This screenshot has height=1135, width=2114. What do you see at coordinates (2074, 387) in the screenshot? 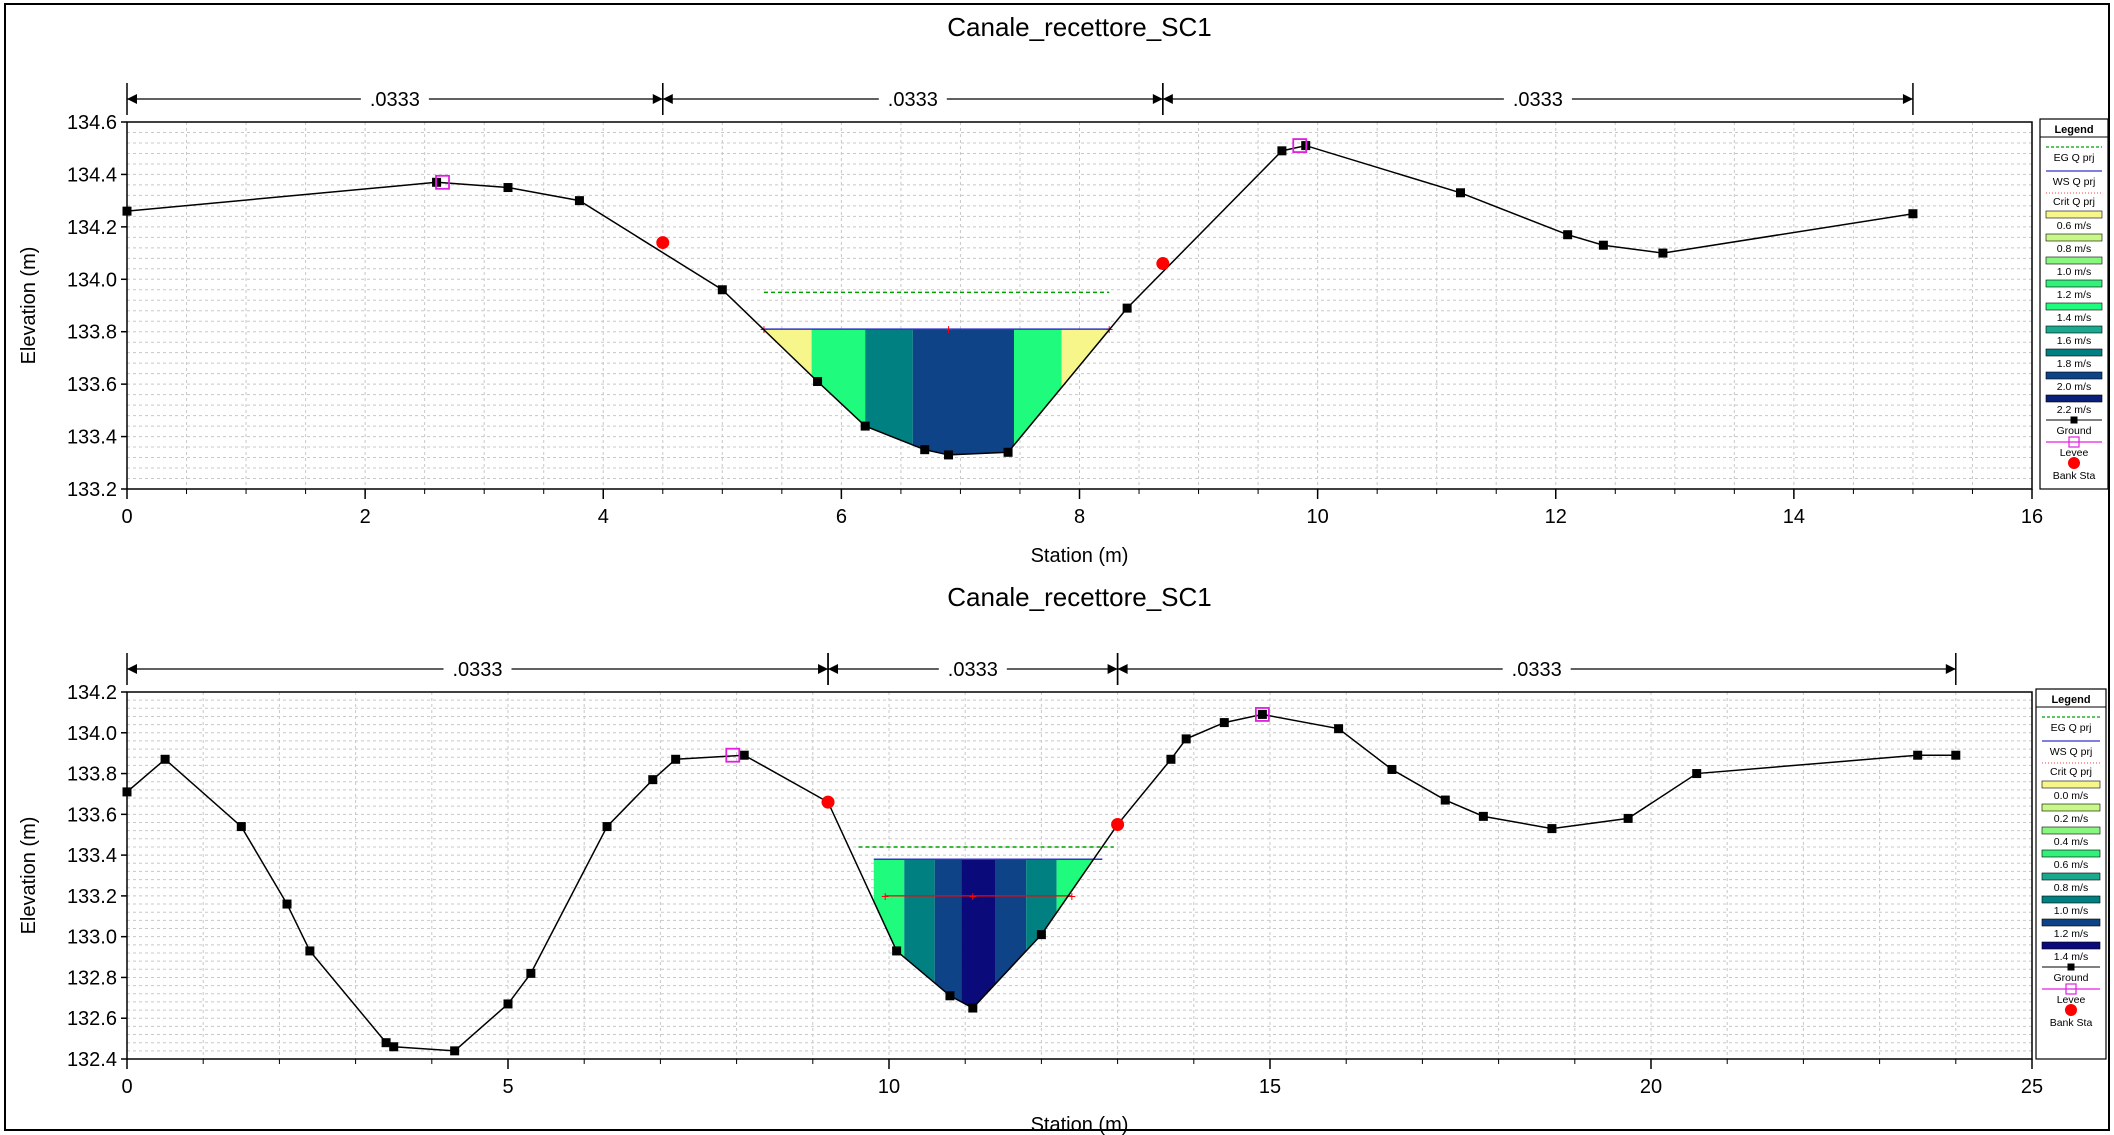
I see `legend-velocity-label: 2.0 m/s` at bounding box center [2074, 387].